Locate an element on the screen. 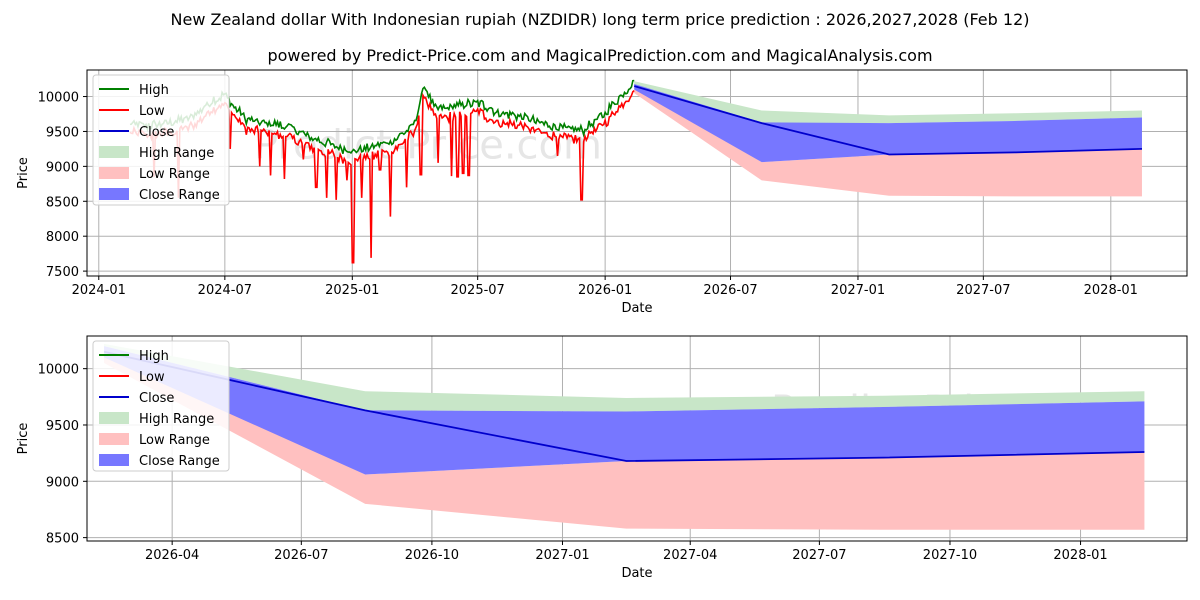  x-tick-label: 2025-01 is located at coordinates (352, 290).